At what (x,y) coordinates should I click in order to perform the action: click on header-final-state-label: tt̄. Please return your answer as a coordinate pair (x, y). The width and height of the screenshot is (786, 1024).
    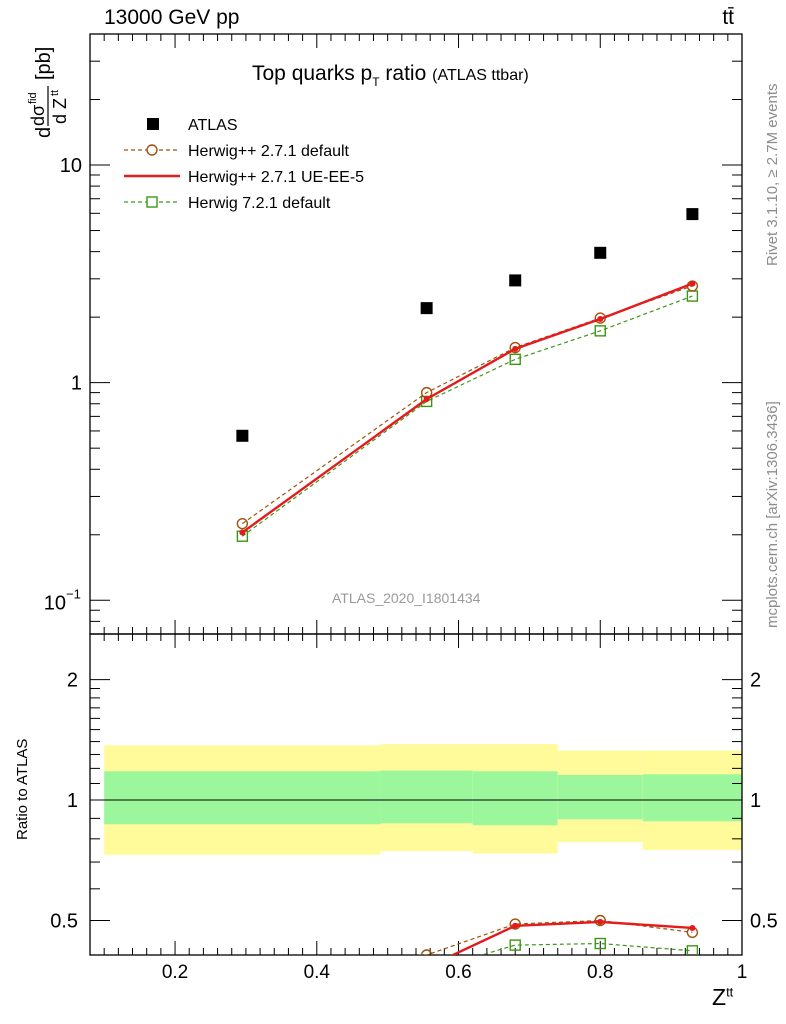
    Looking at the image, I should click on (728, 17).